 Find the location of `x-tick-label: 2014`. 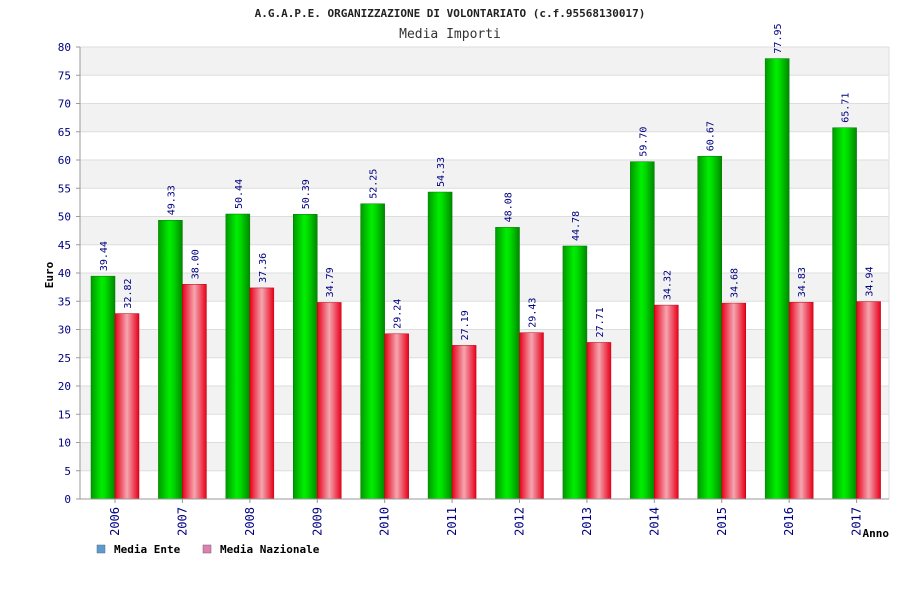

x-tick-label: 2014 is located at coordinates (654, 521).